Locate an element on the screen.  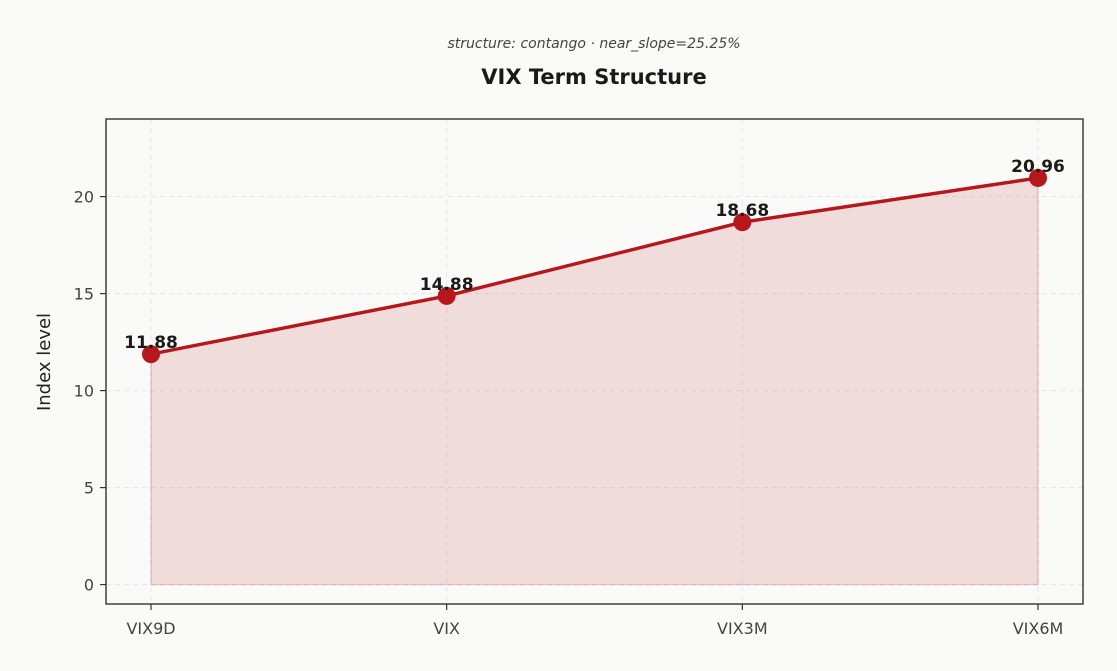
y-tick-label: 0 is located at coordinates (89, 585).